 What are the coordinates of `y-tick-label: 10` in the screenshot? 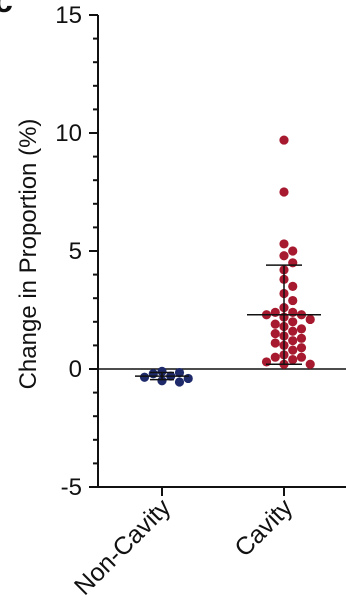 It's located at (68, 133).